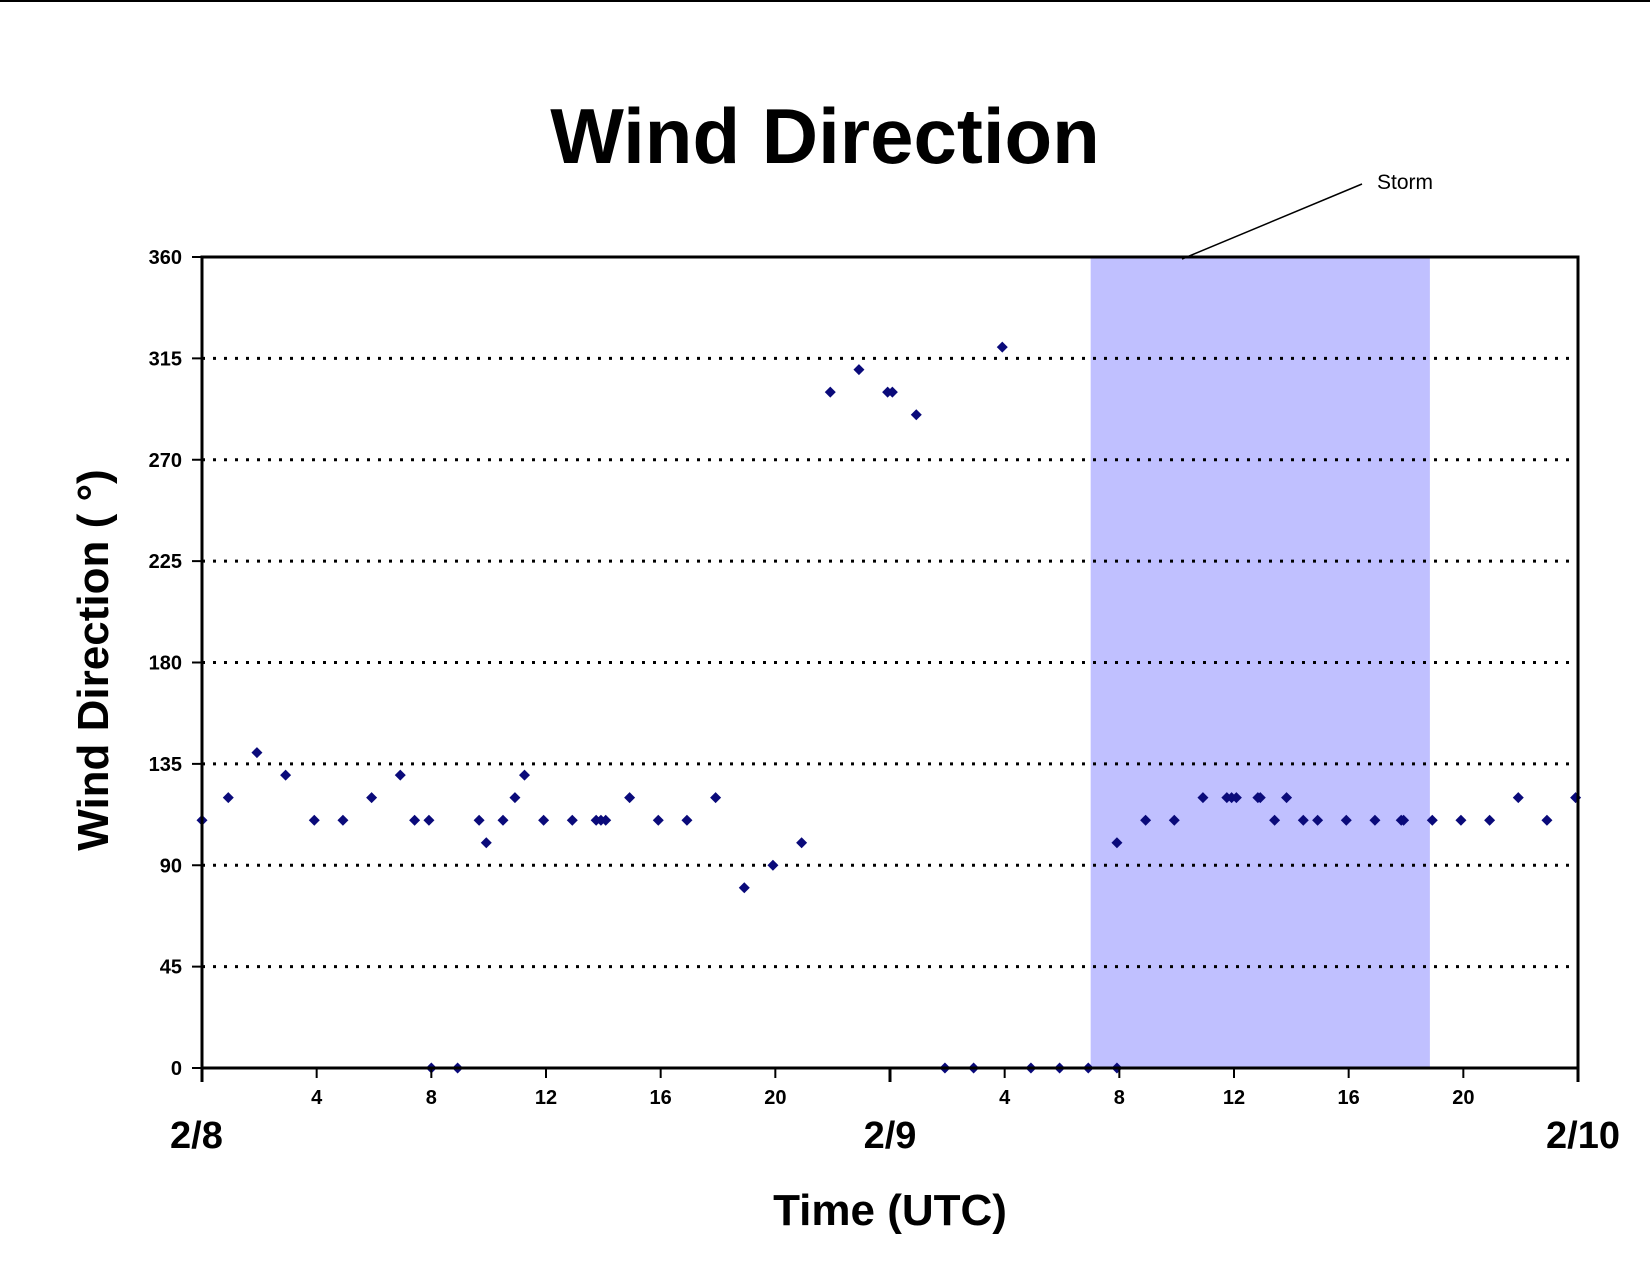  I want to click on y-axis-label: Wind Direction ( °), so click(93, 659).